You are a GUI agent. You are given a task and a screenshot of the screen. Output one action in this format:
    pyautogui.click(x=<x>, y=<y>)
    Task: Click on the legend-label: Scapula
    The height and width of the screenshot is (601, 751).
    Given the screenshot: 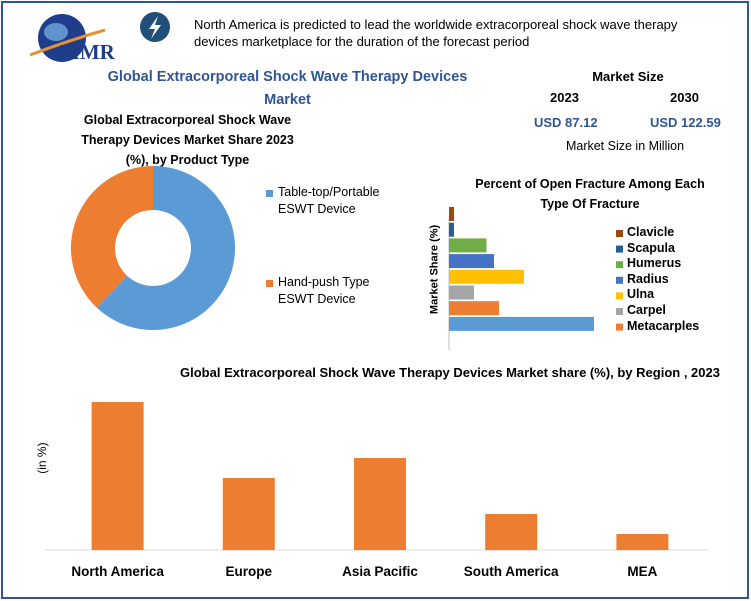 What is the action you would take?
    pyautogui.click(x=651, y=247)
    